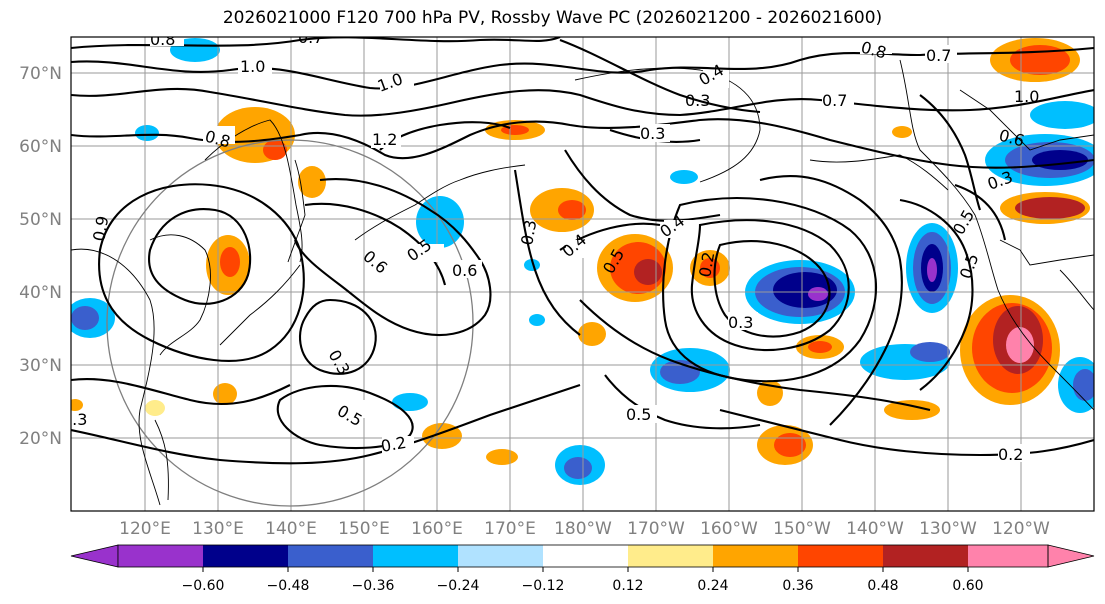  Describe the element at coordinates (203, 586) in the screenshot. I see `colorbar-tick-label: −0.60` at that location.